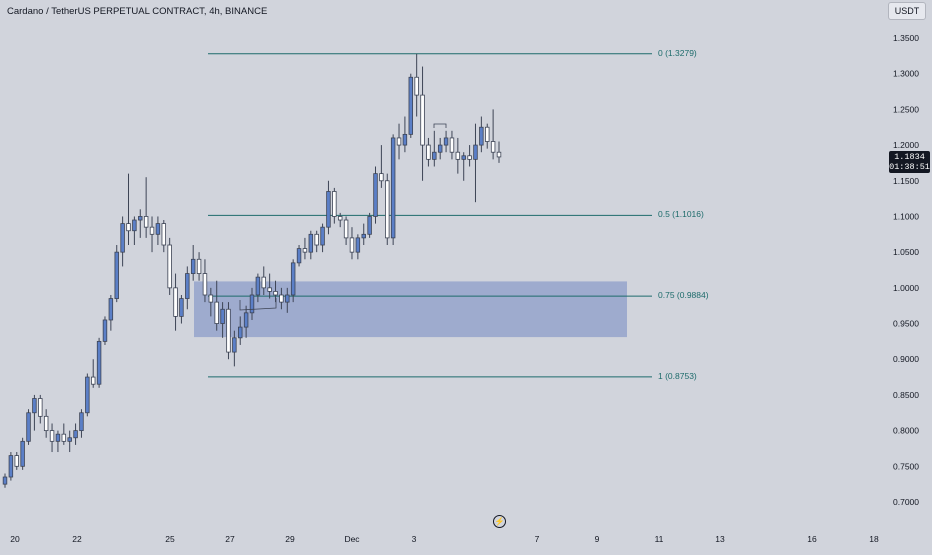  I want to click on y-tick-label: 0.7000, so click(906, 502).